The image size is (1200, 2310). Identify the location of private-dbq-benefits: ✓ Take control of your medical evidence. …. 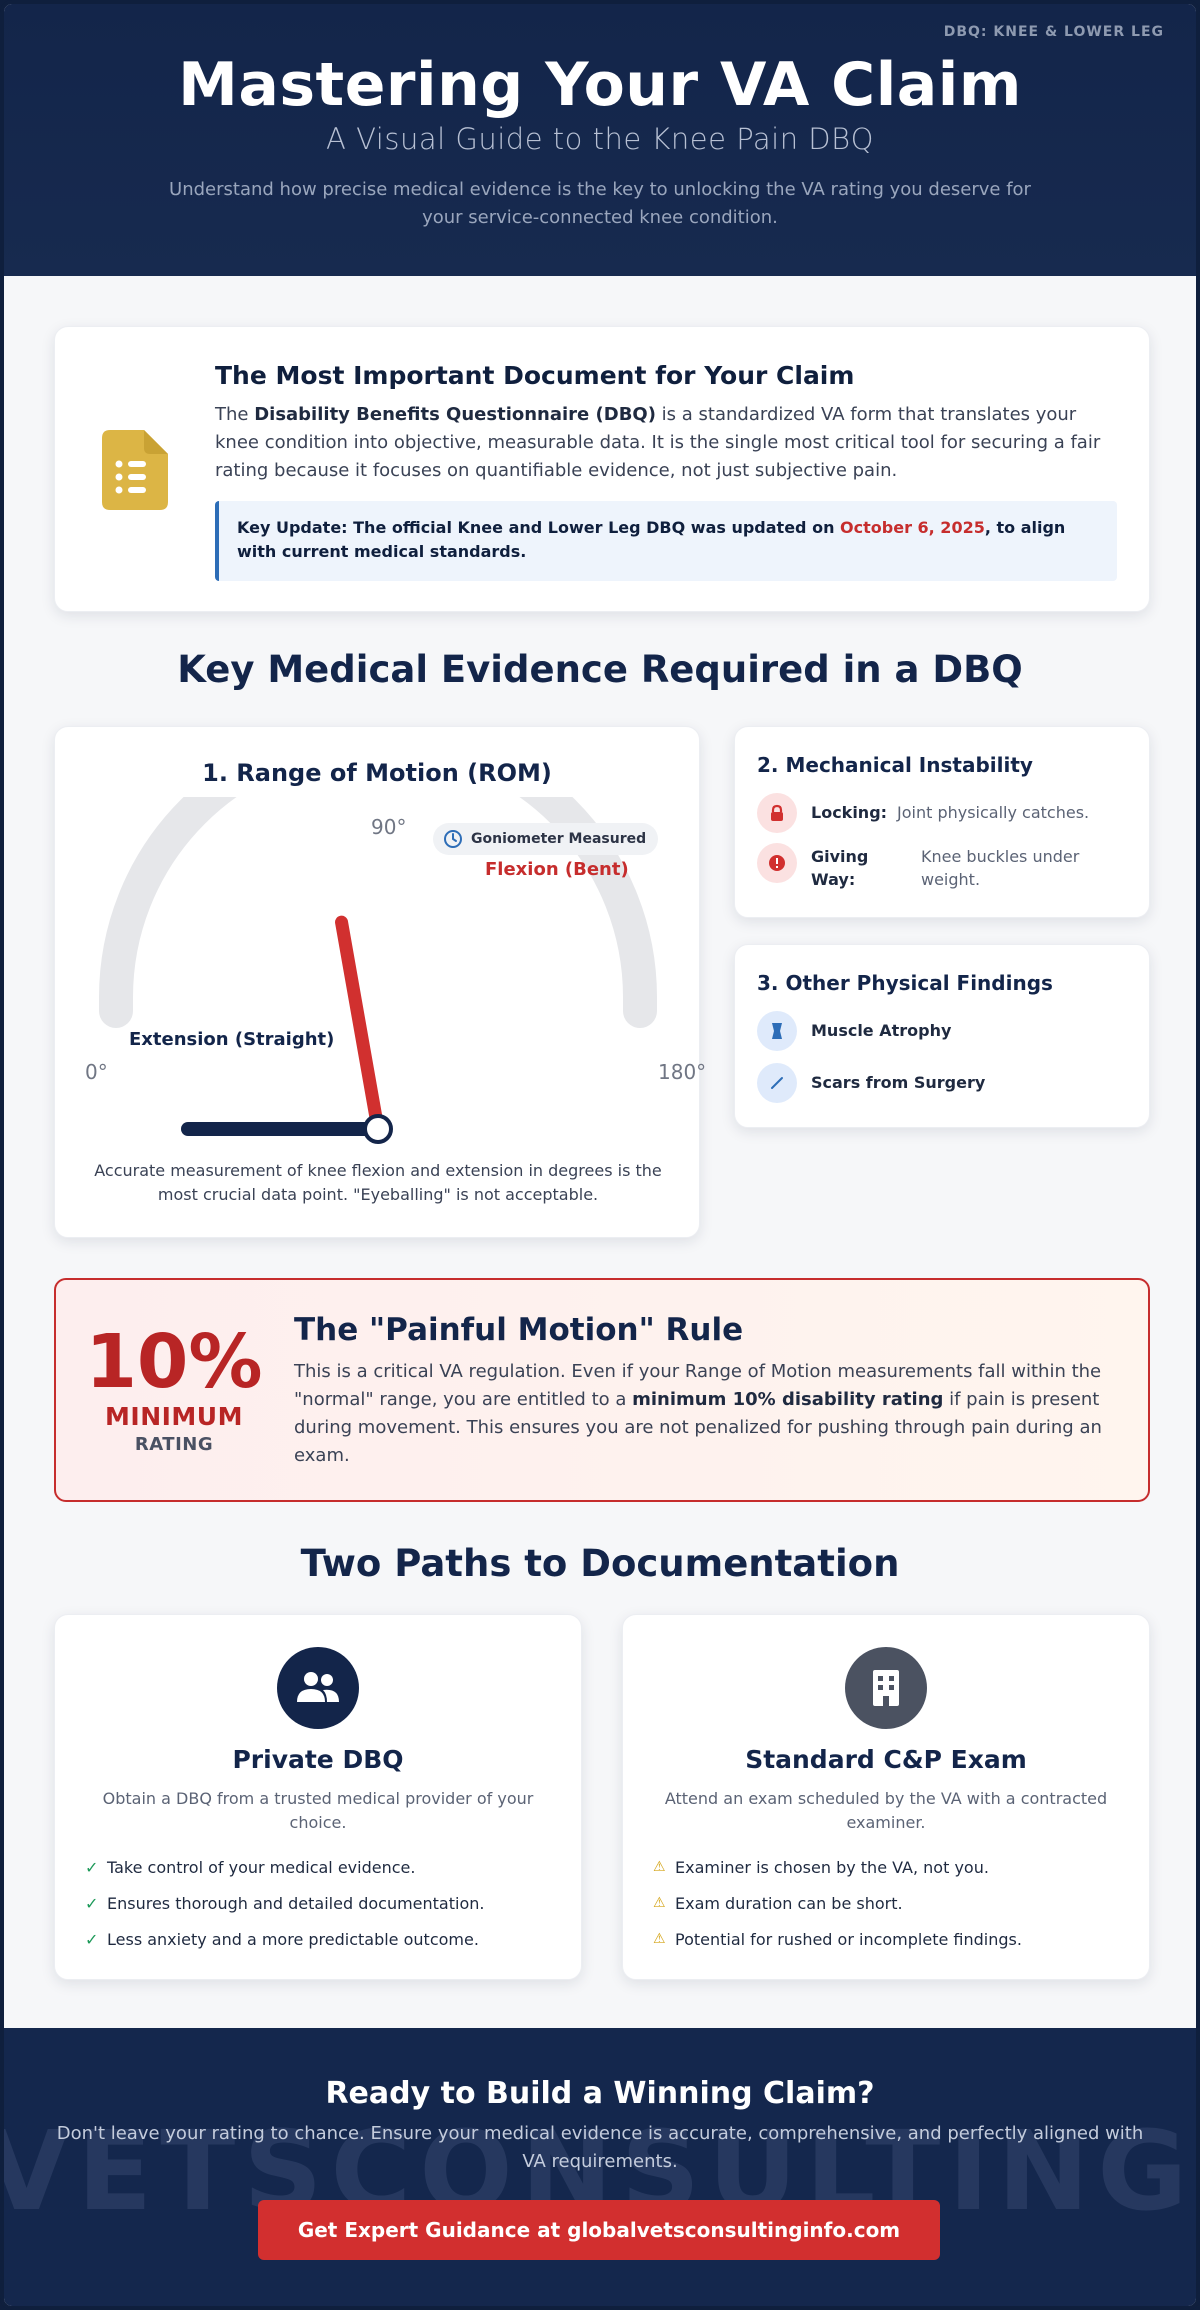
(320, 1903).